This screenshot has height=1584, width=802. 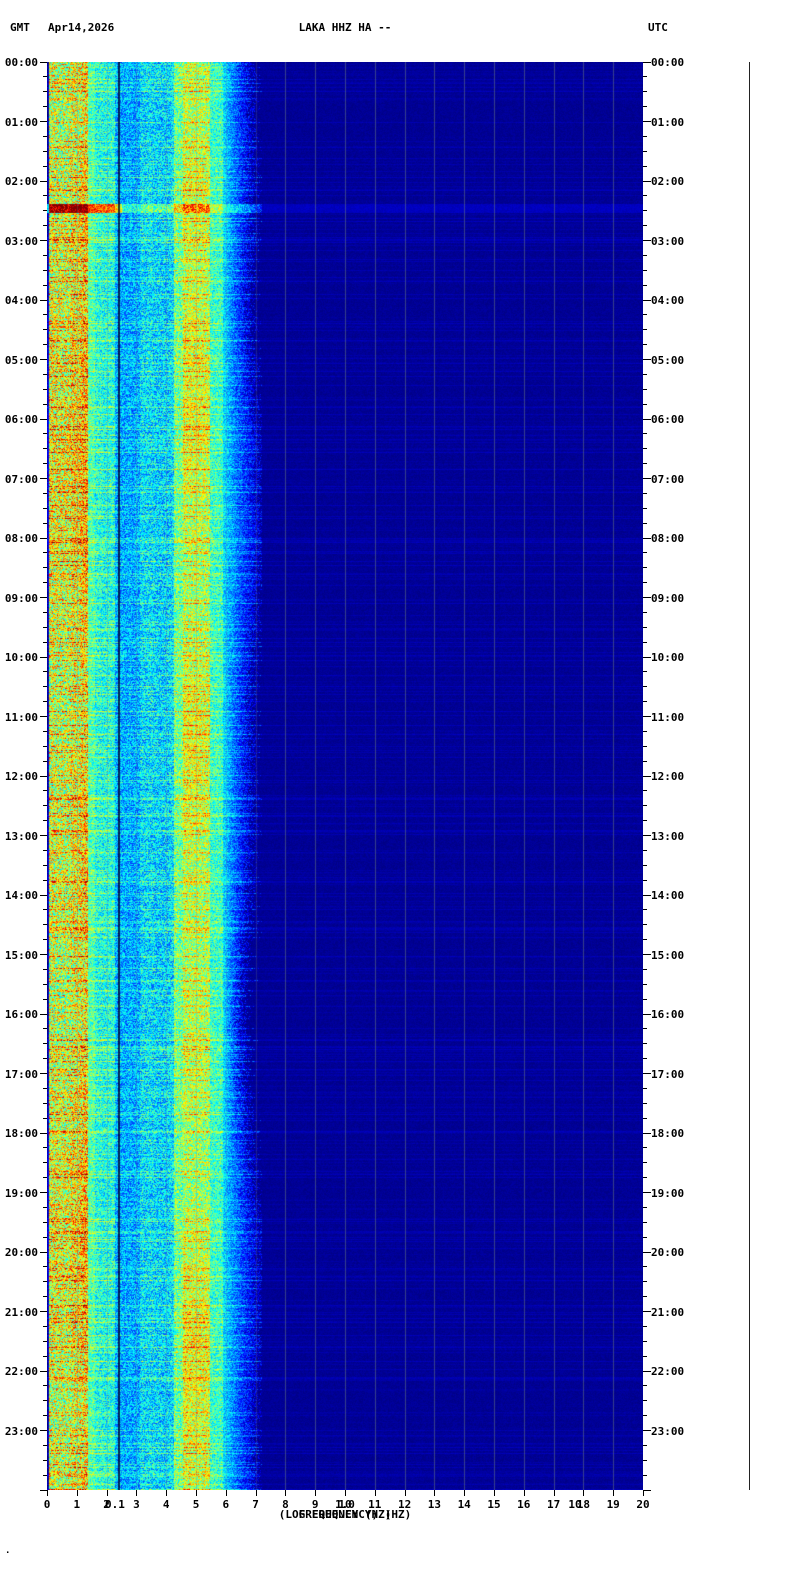 What do you see at coordinates (583, 1504) in the screenshot?
I see `x-tick-label: 18` at bounding box center [583, 1504].